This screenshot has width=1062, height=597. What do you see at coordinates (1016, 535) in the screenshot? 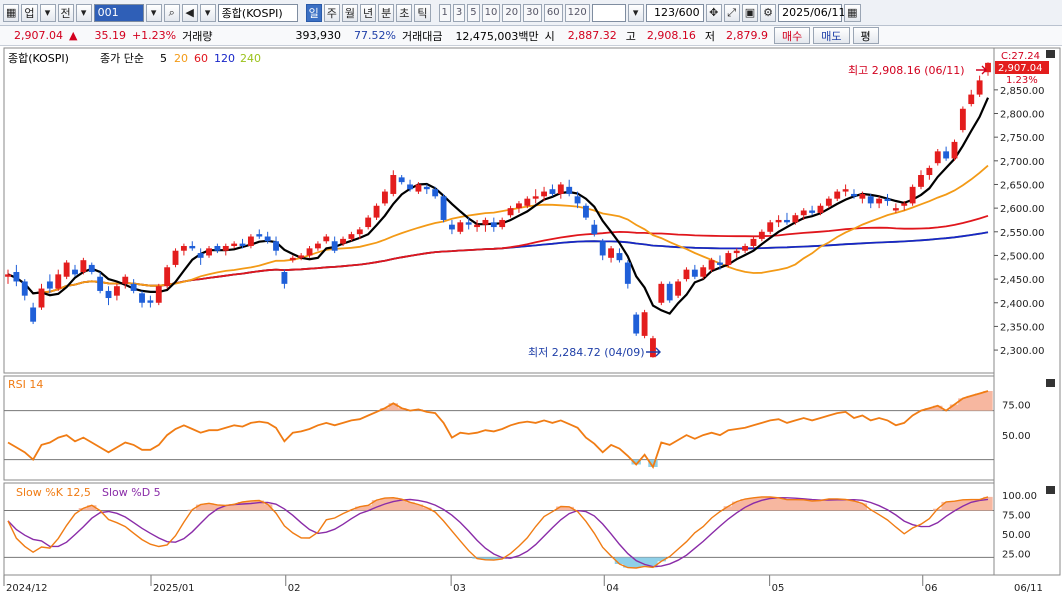
I see `stoch-axis-label: 50.00` at bounding box center [1016, 535].